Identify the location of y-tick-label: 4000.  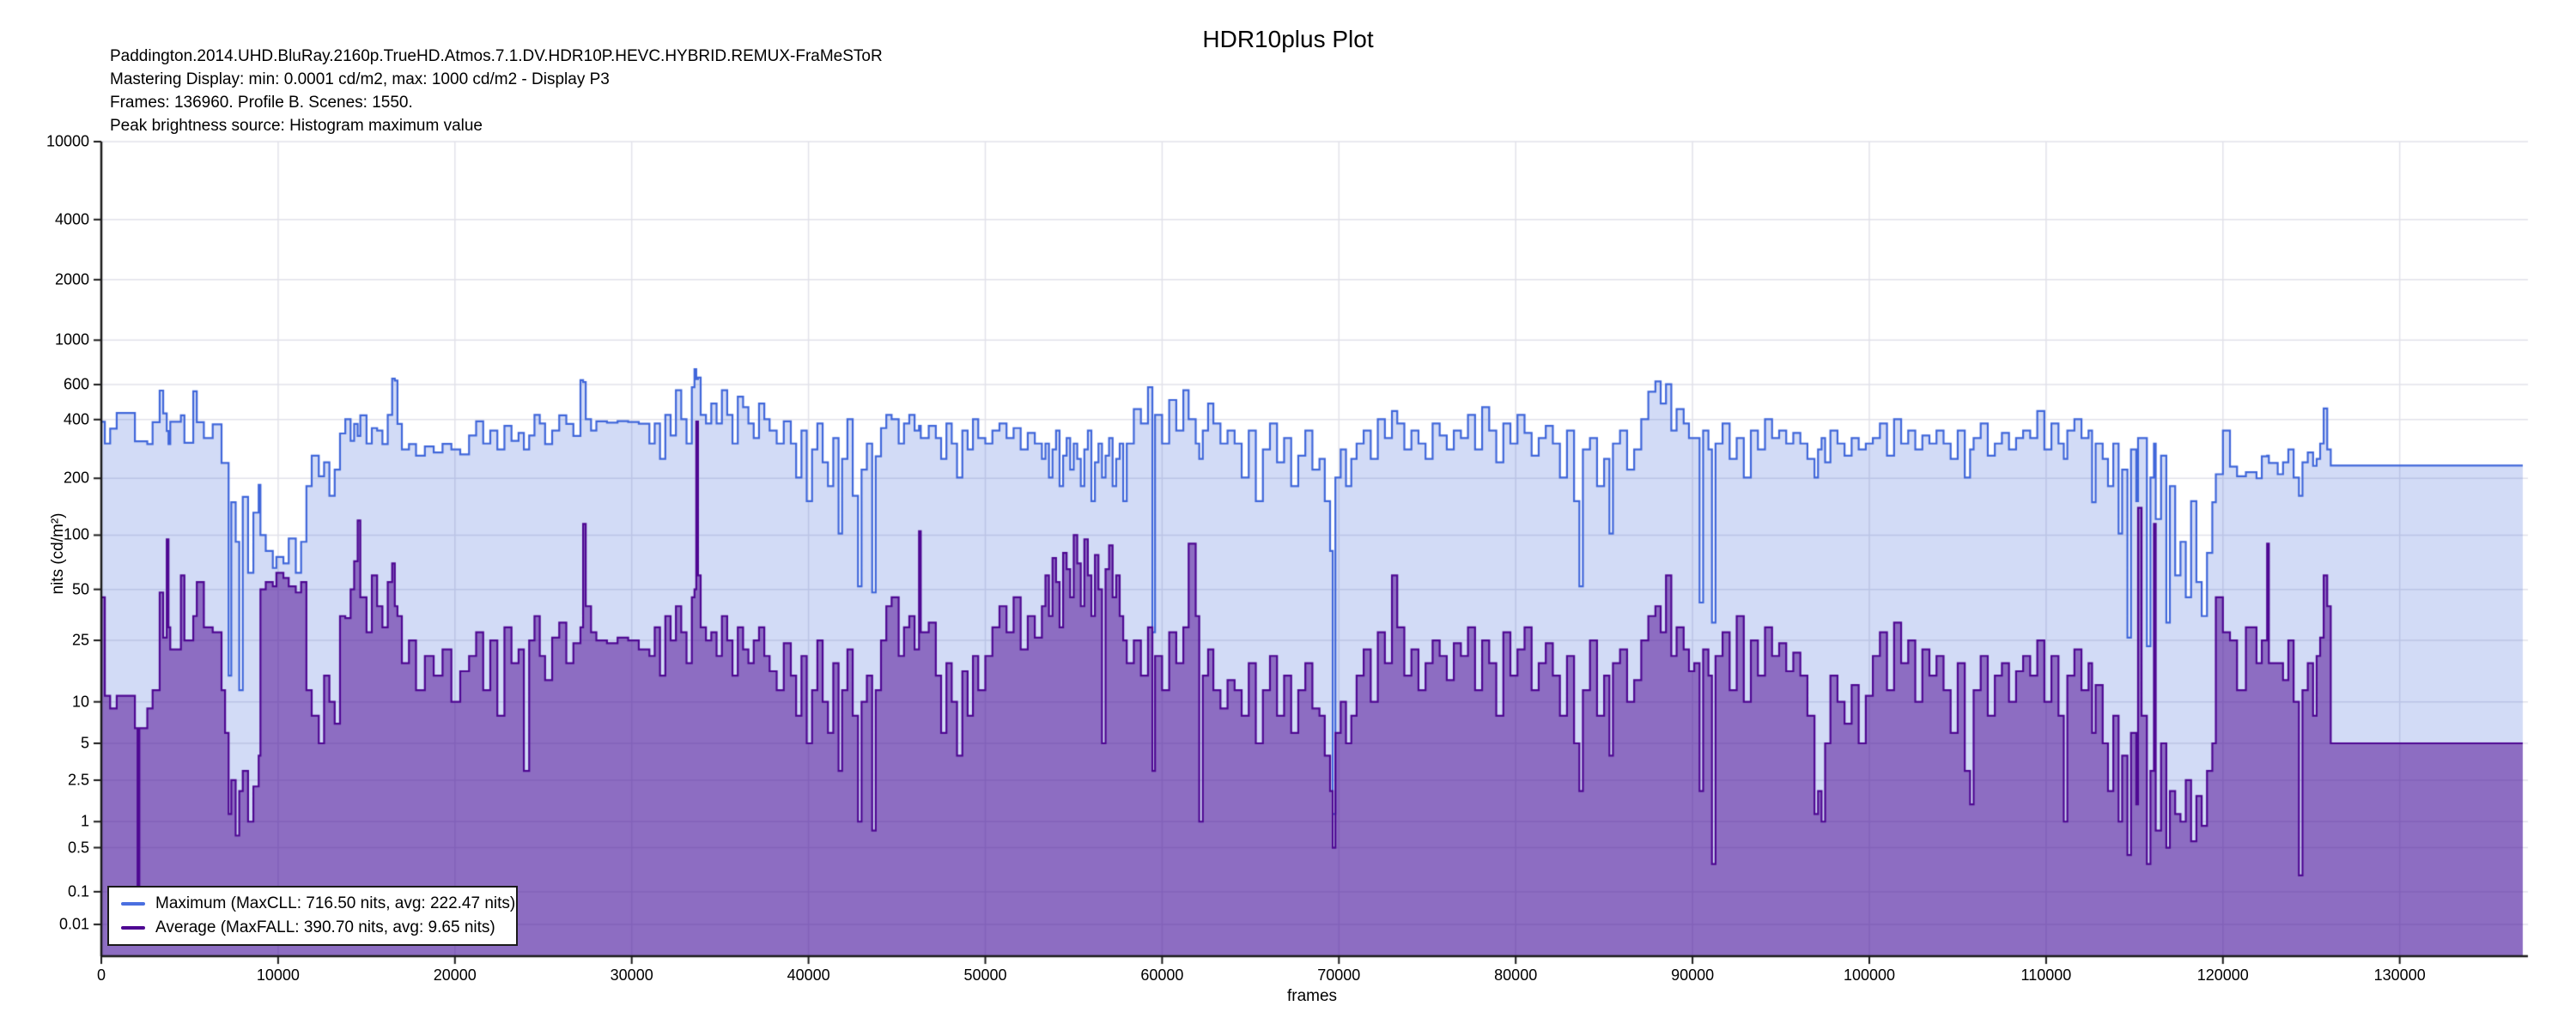
(71, 219).